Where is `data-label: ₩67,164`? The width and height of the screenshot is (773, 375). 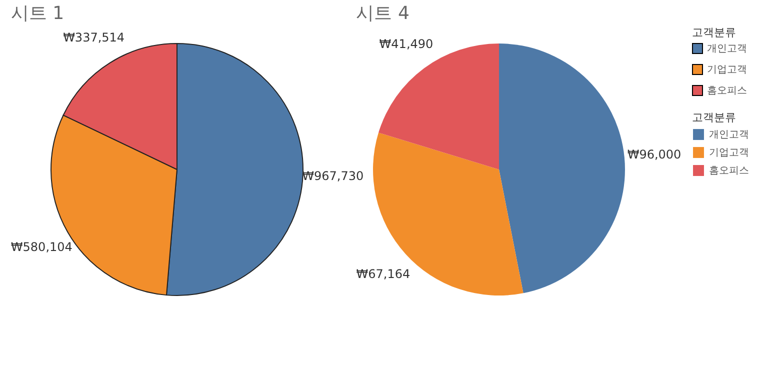 data-label: ₩67,164 is located at coordinates (383, 274).